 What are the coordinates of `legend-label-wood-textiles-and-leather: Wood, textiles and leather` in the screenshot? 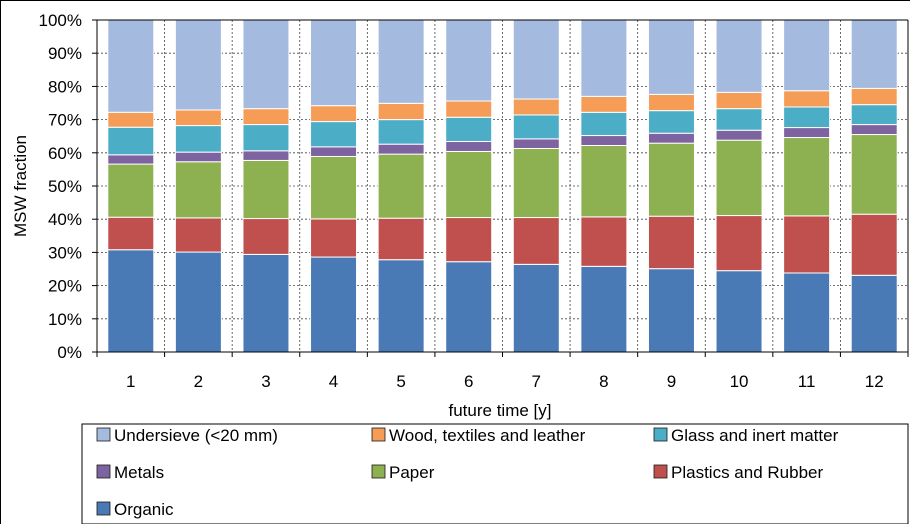 It's located at (487, 435).